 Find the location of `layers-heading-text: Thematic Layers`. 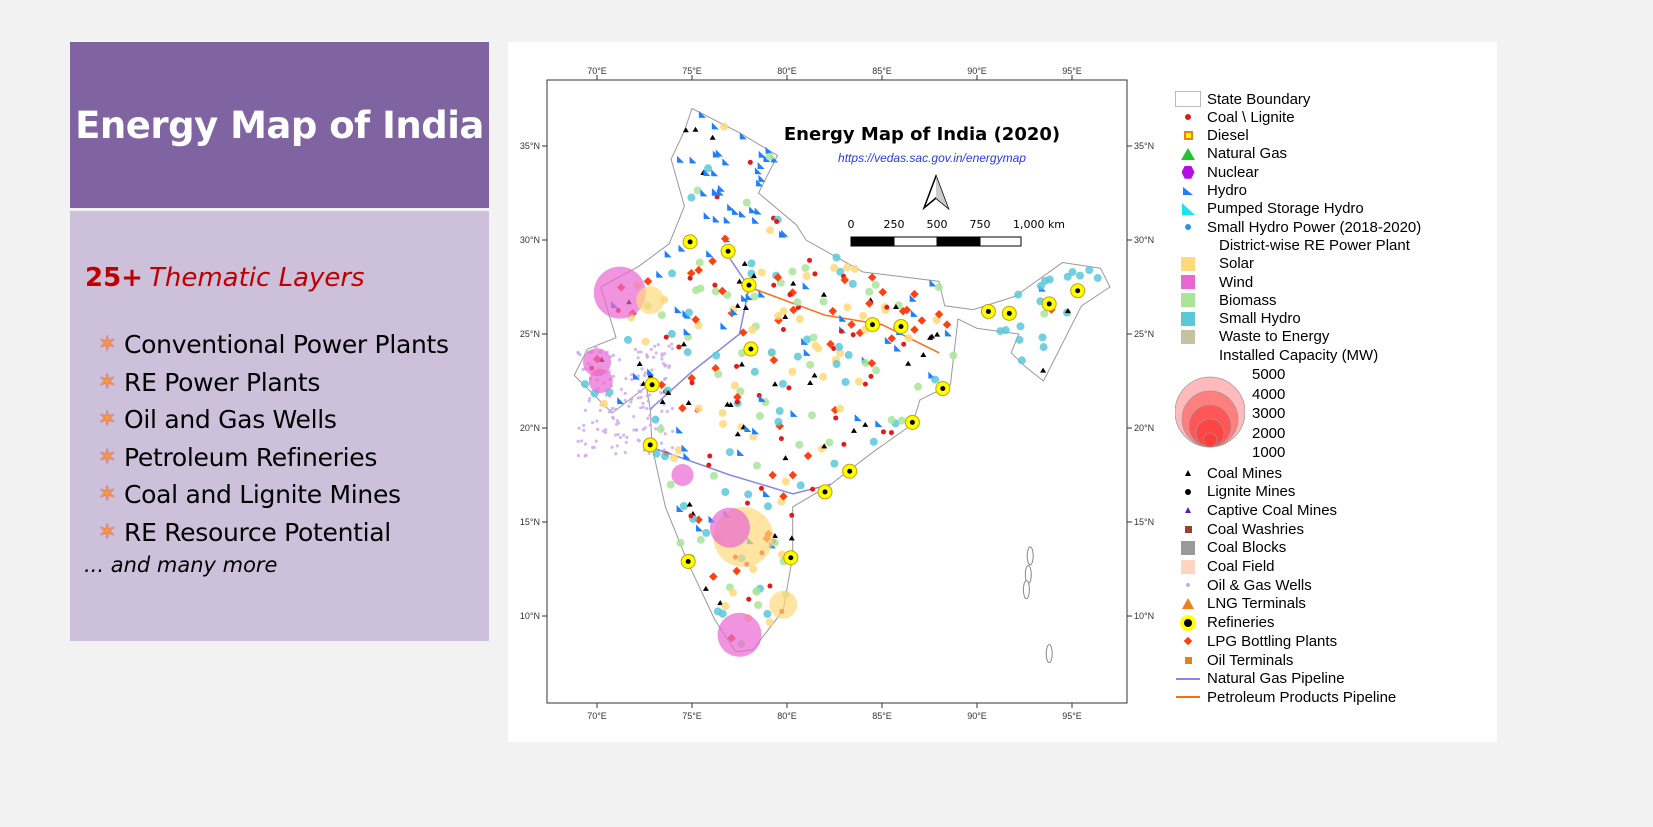

layers-heading-text: Thematic Layers is located at coordinates (256, 278).